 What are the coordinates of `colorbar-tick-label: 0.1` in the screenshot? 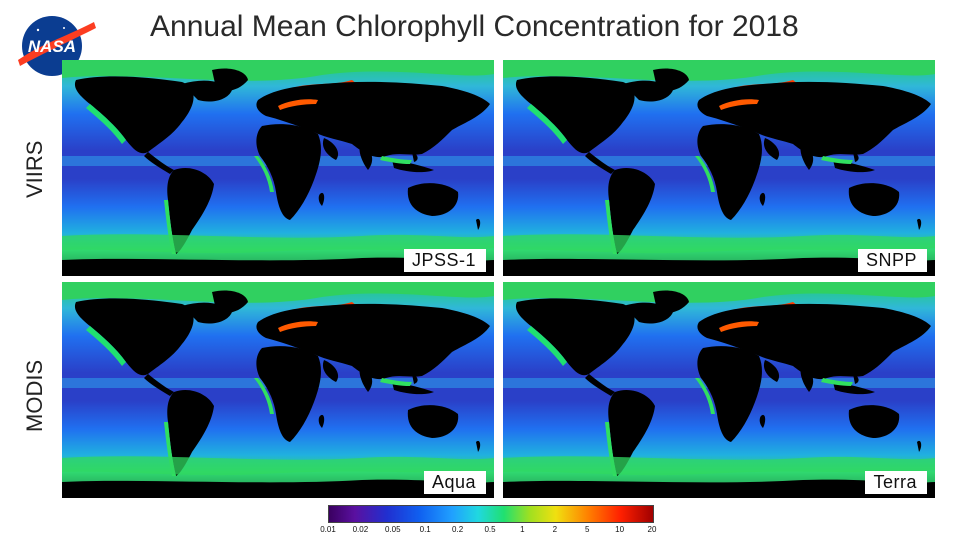 It's located at (425, 529).